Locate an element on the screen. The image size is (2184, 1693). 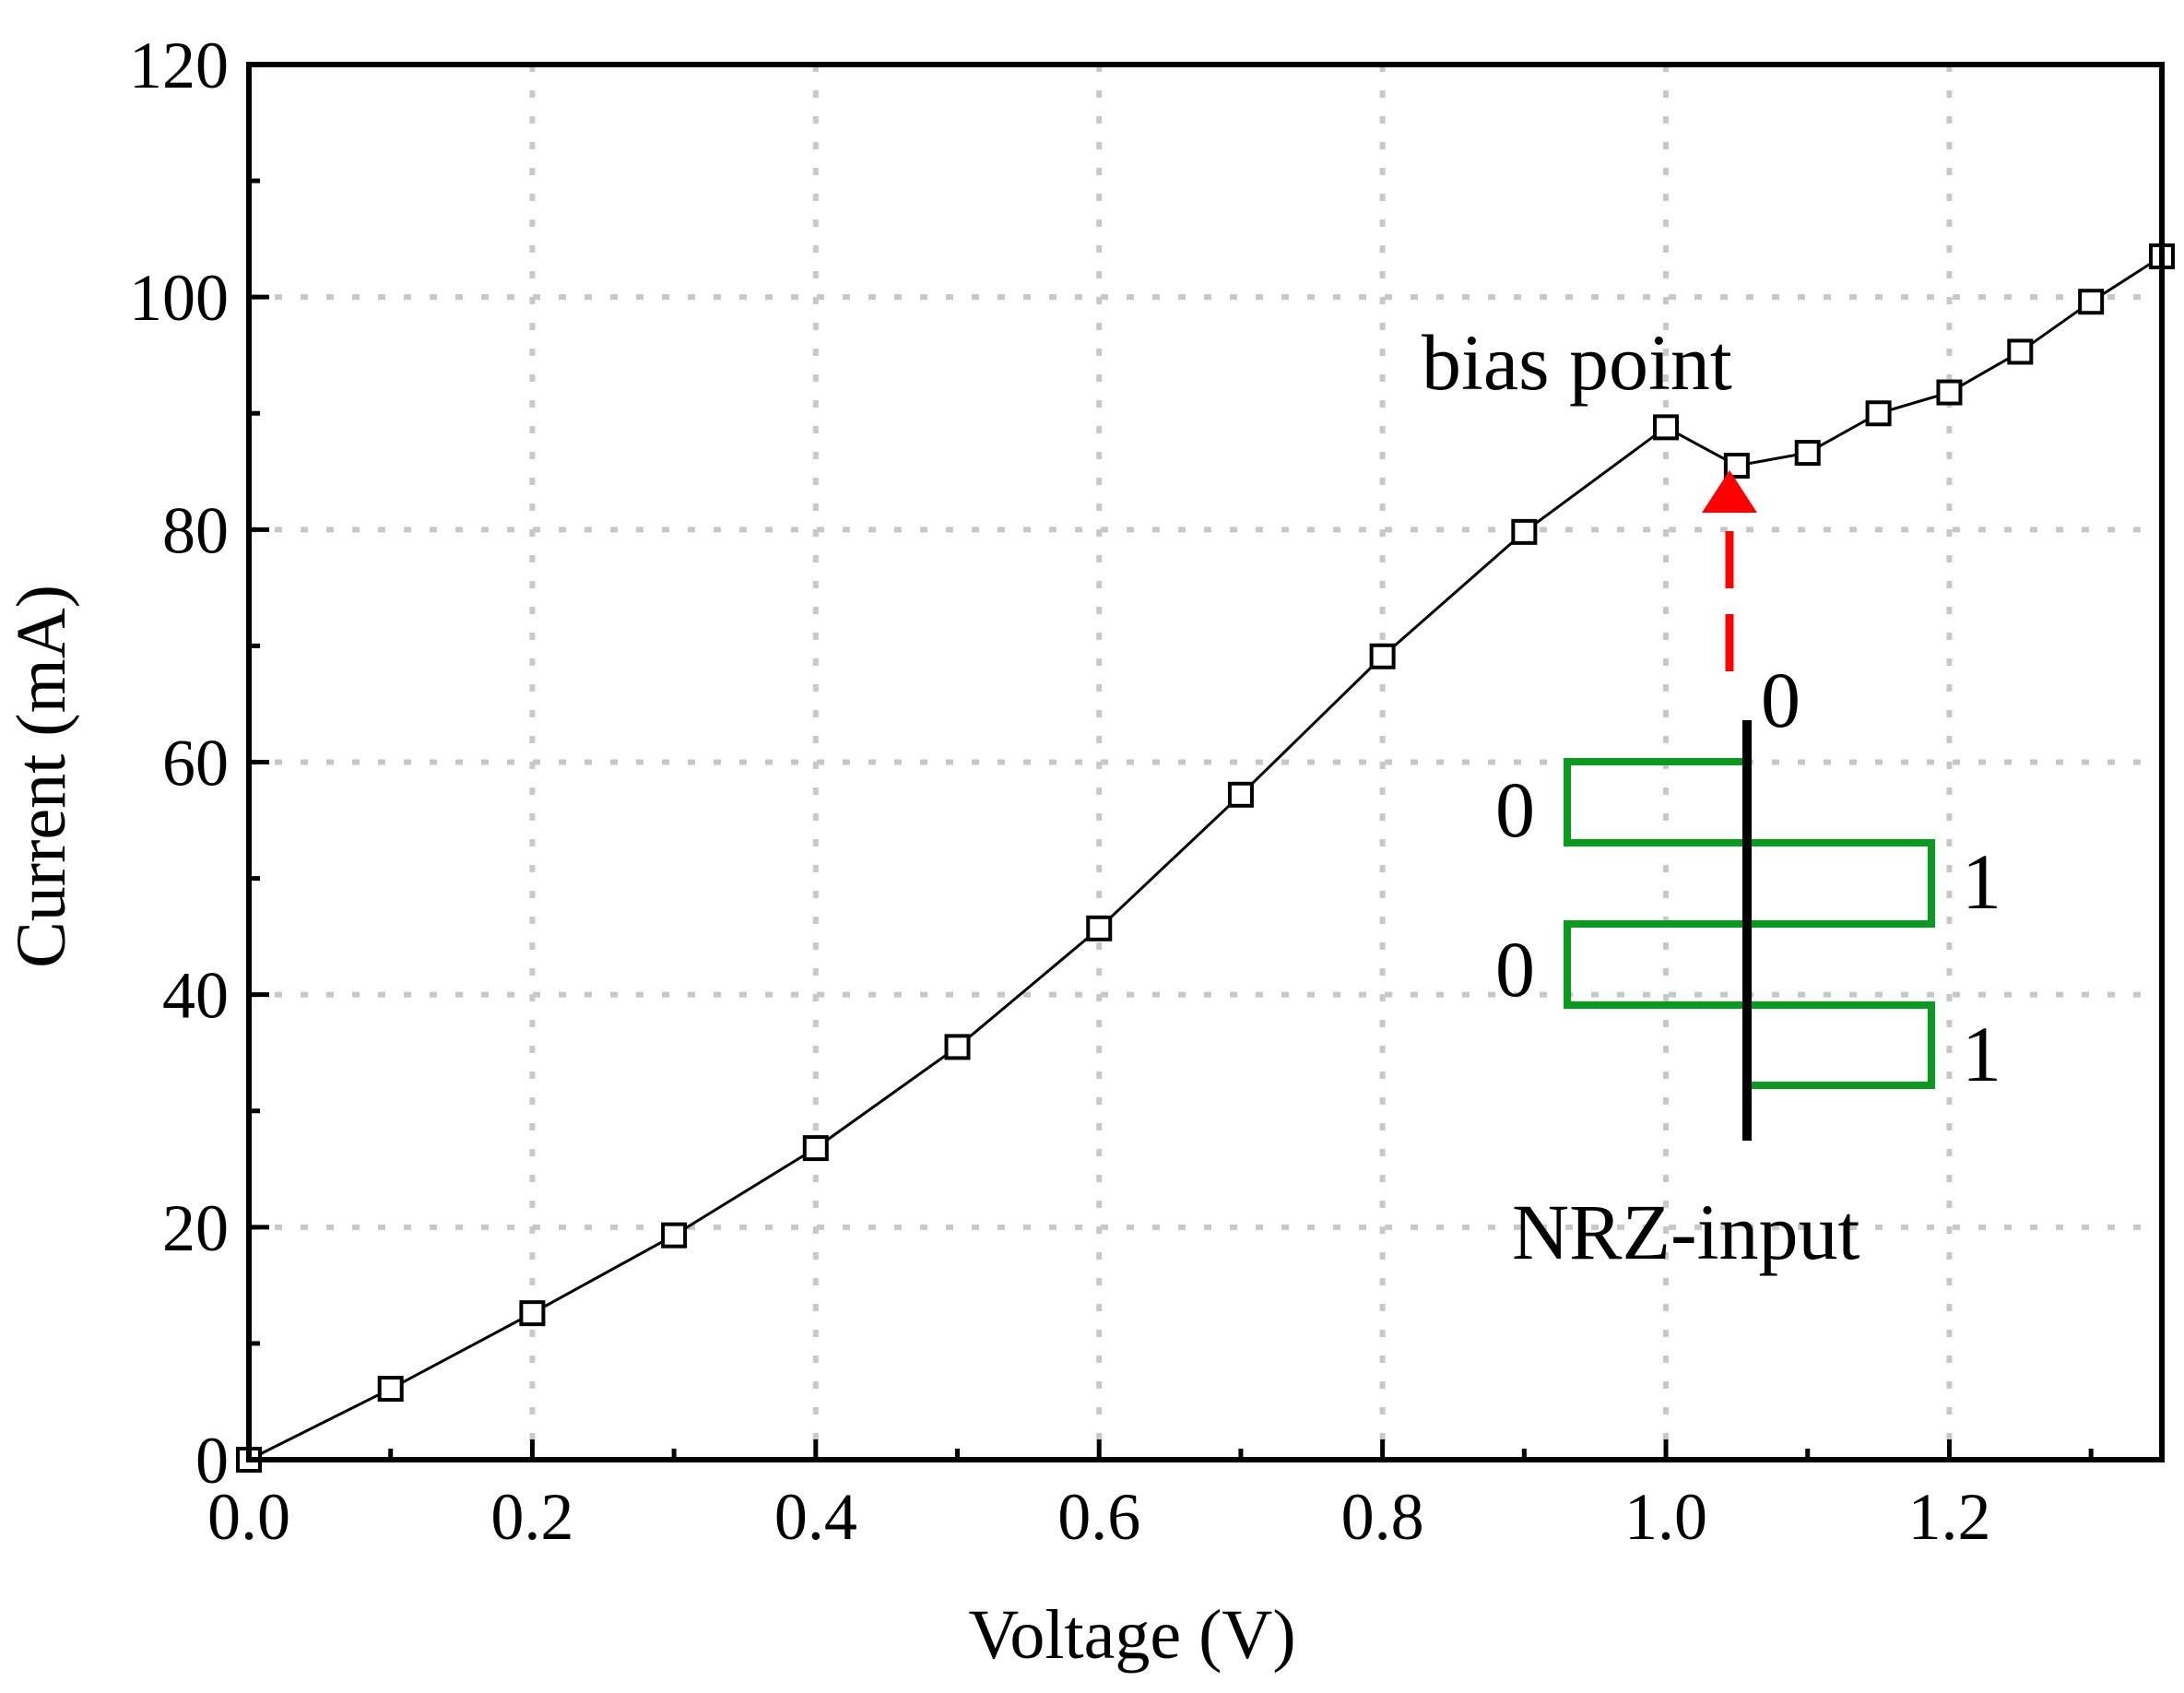
x-axis-title: Voltage (V) is located at coordinates (1131, 1635).